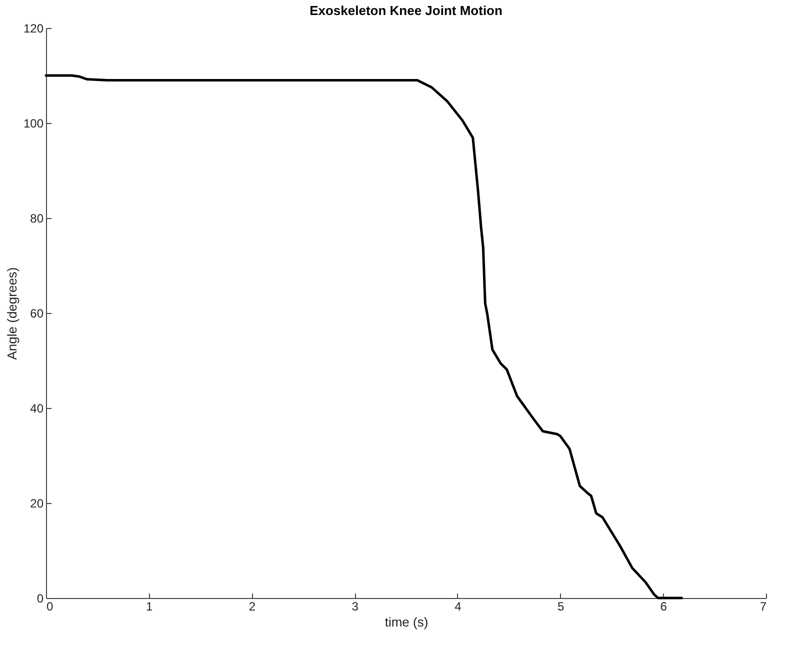 This screenshot has height=660, width=798. I want to click on x-tick-label: 0, so click(50, 607).